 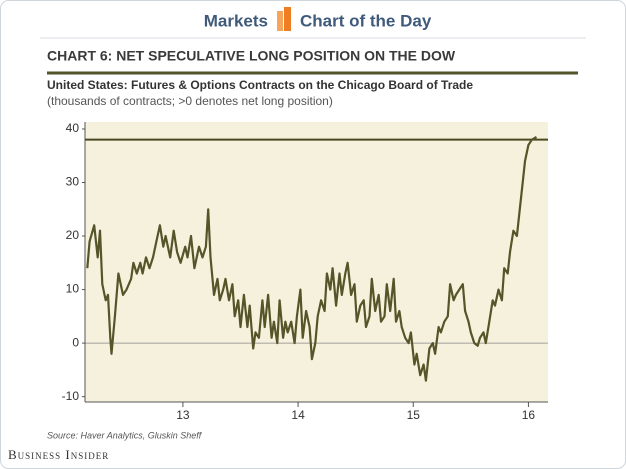 What do you see at coordinates (125, 435) in the screenshot?
I see `source: Source: Haver Analytics, Gluskin Sheff` at bounding box center [125, 435].